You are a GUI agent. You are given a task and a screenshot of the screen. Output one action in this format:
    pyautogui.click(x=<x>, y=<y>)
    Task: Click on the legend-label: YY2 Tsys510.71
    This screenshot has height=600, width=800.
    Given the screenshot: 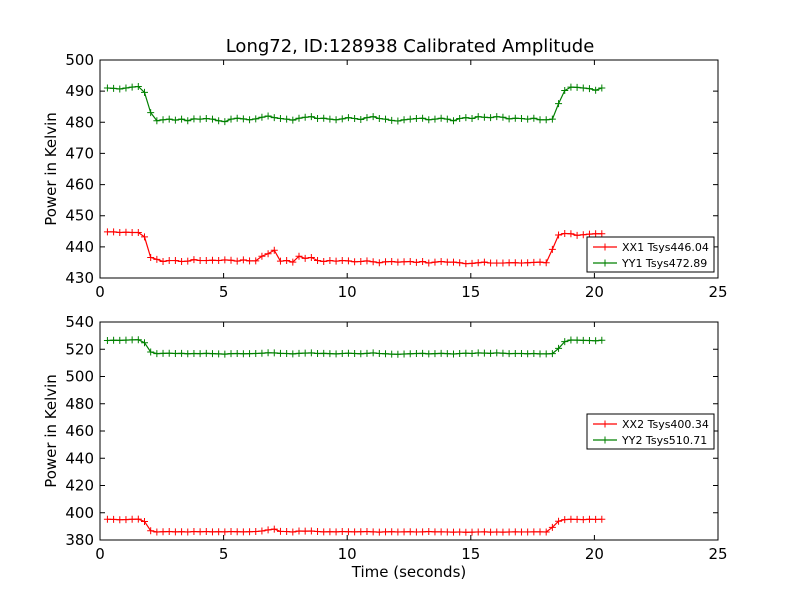 What is the action you would take?
    pyautogui.click(x=664, y=440)
    